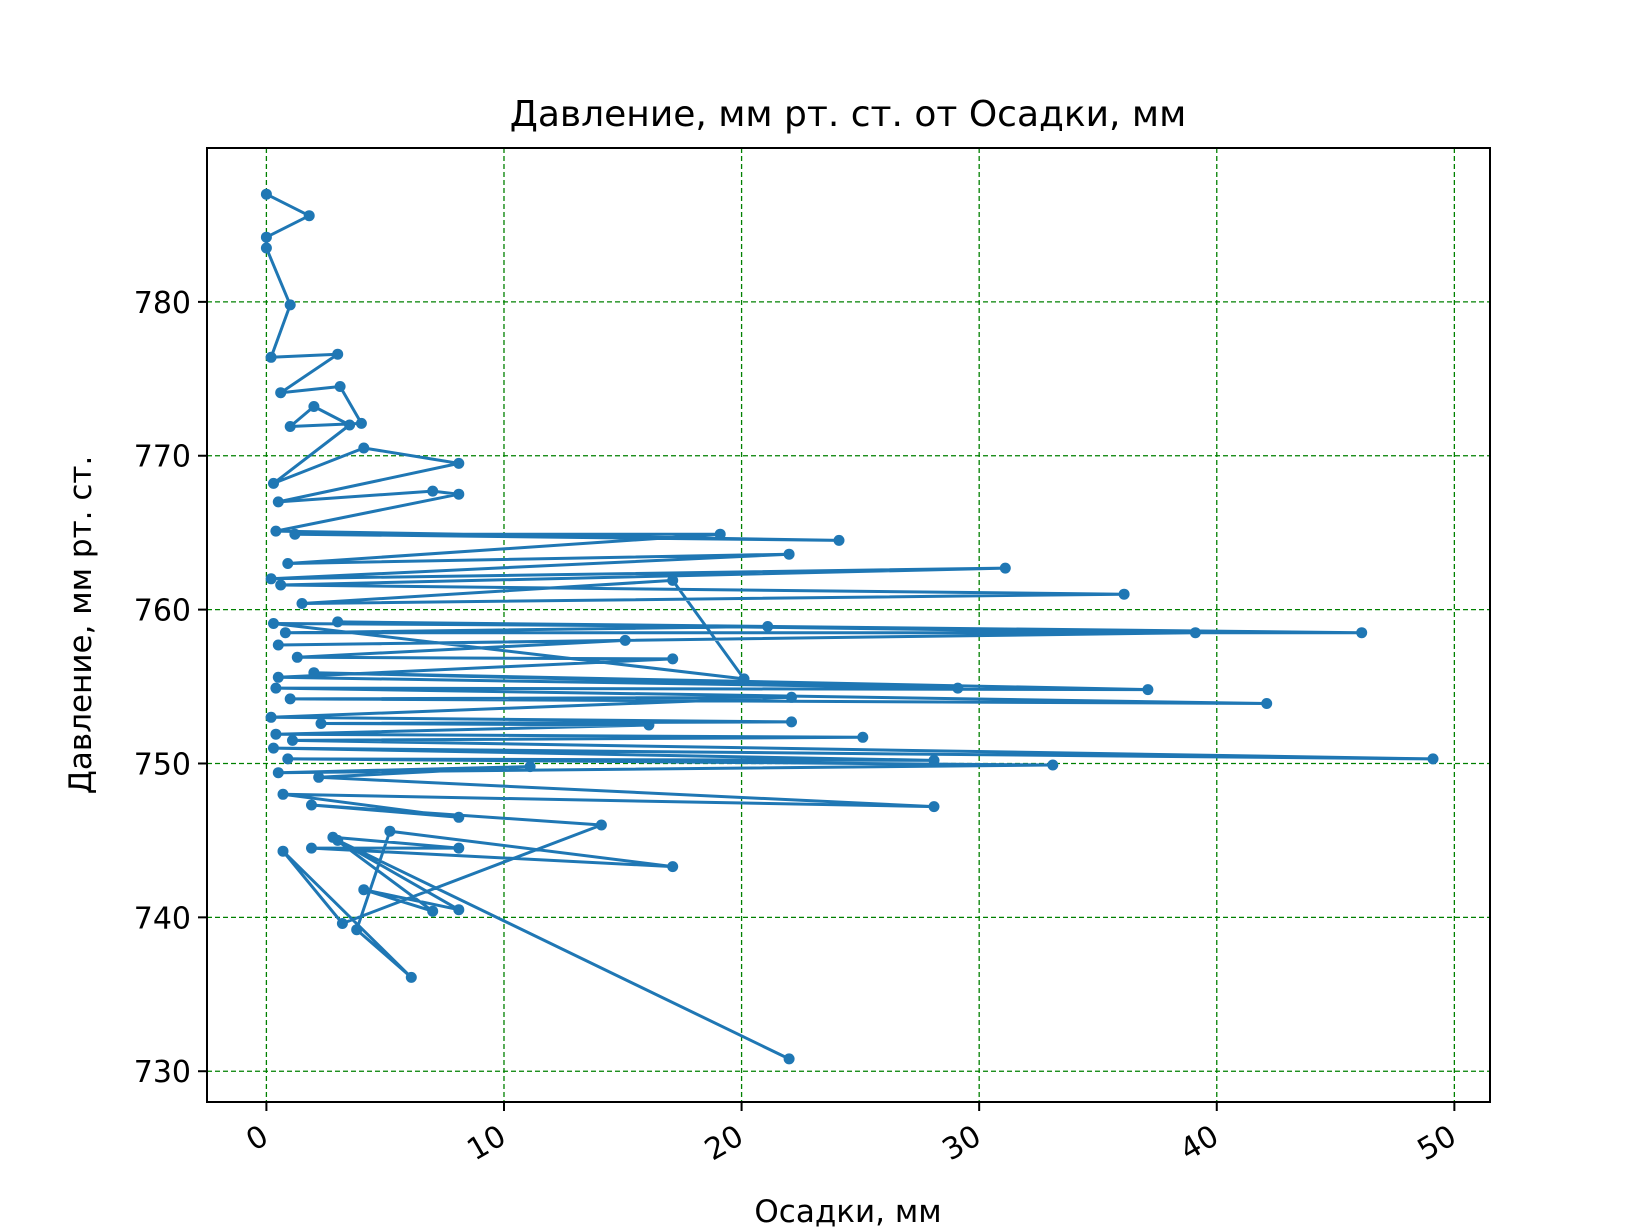 The image size is (1638, 1228). Describe the element at coordinates (81, 625) in the screenshot. I see `y-axis-label: Давление, мм рт. ст.` at that location.